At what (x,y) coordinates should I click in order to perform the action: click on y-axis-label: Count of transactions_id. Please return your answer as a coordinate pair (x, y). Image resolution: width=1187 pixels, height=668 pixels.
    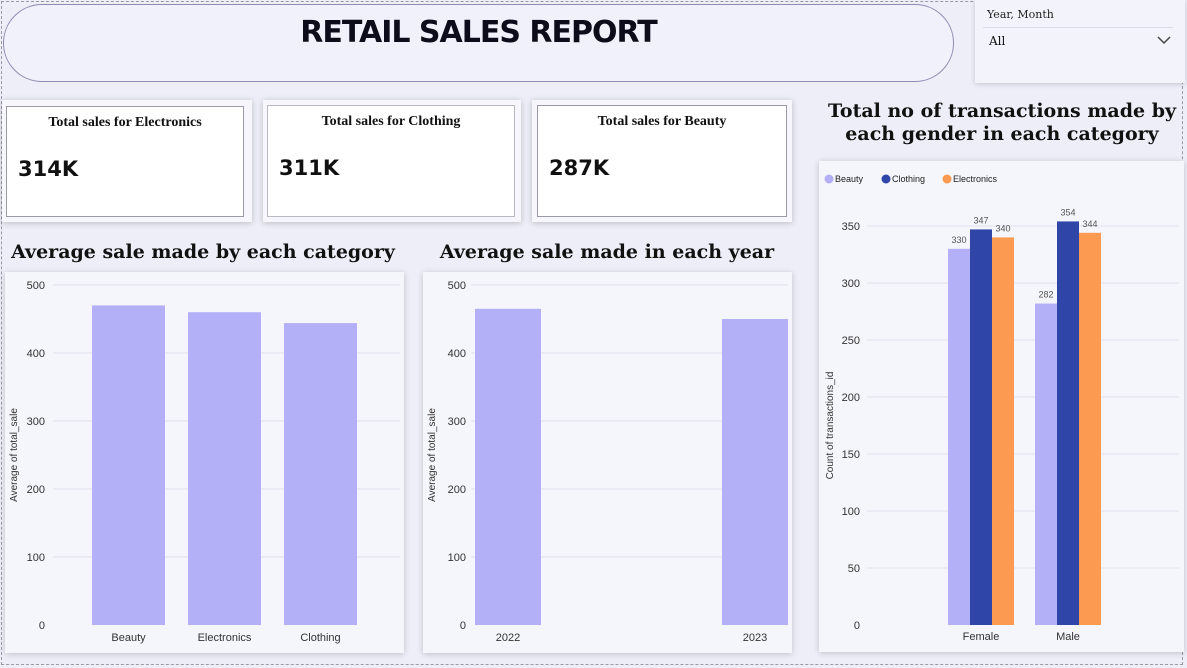
    Looking at the image, I should click on (830, 426).